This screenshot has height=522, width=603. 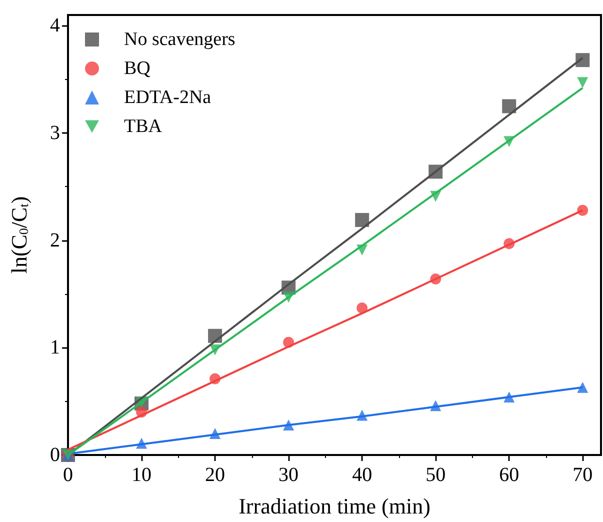 I want to click on x-tick-label: 10, so click(x=142, y=475).